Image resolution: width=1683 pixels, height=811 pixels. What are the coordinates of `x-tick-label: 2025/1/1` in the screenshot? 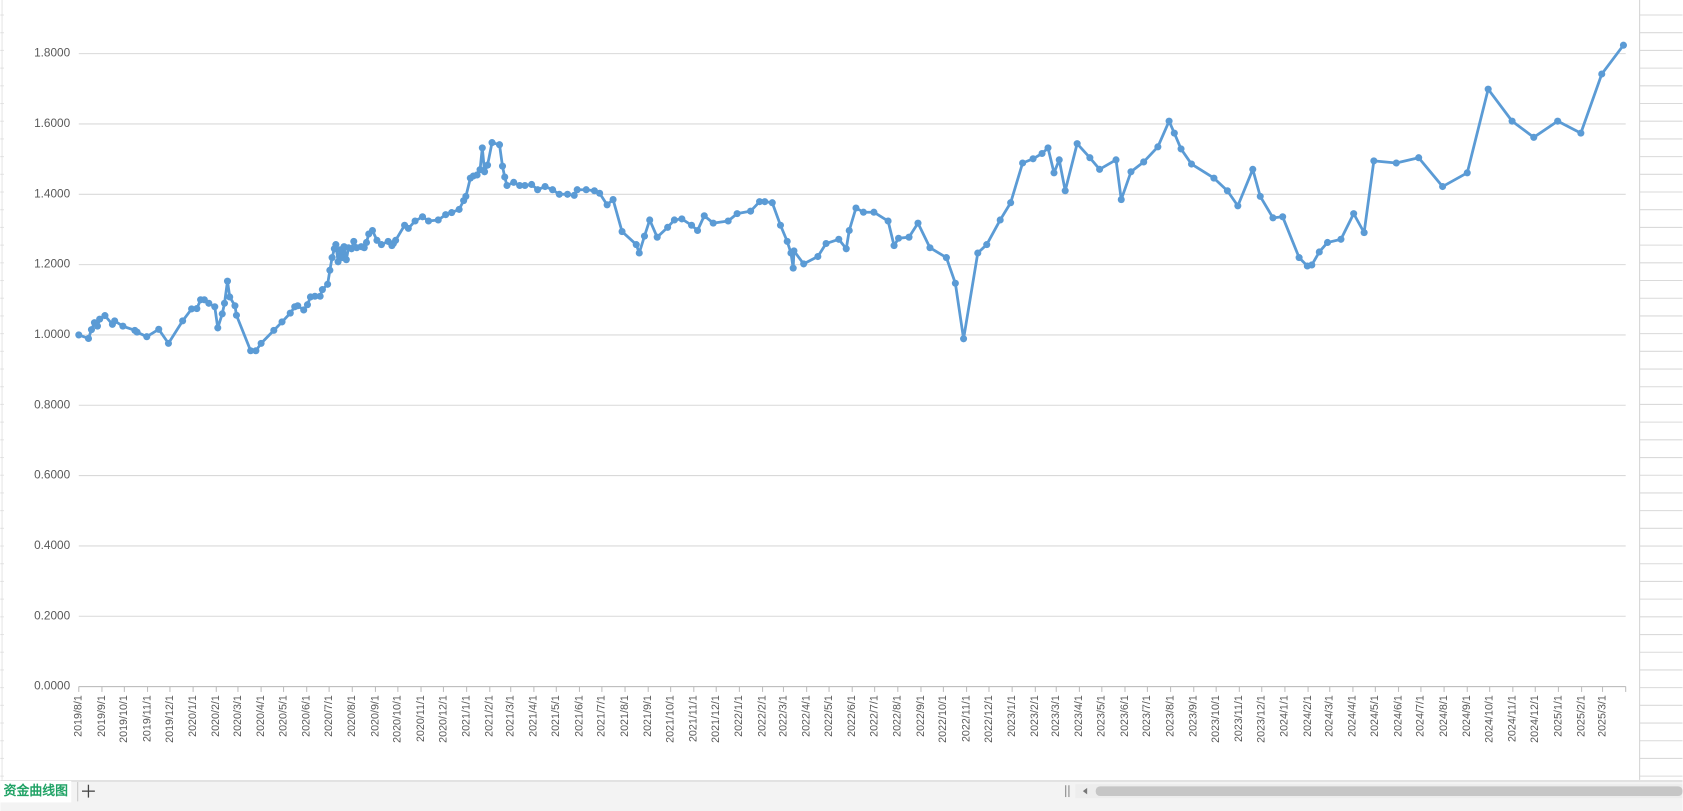 It's located at (1558, 716).